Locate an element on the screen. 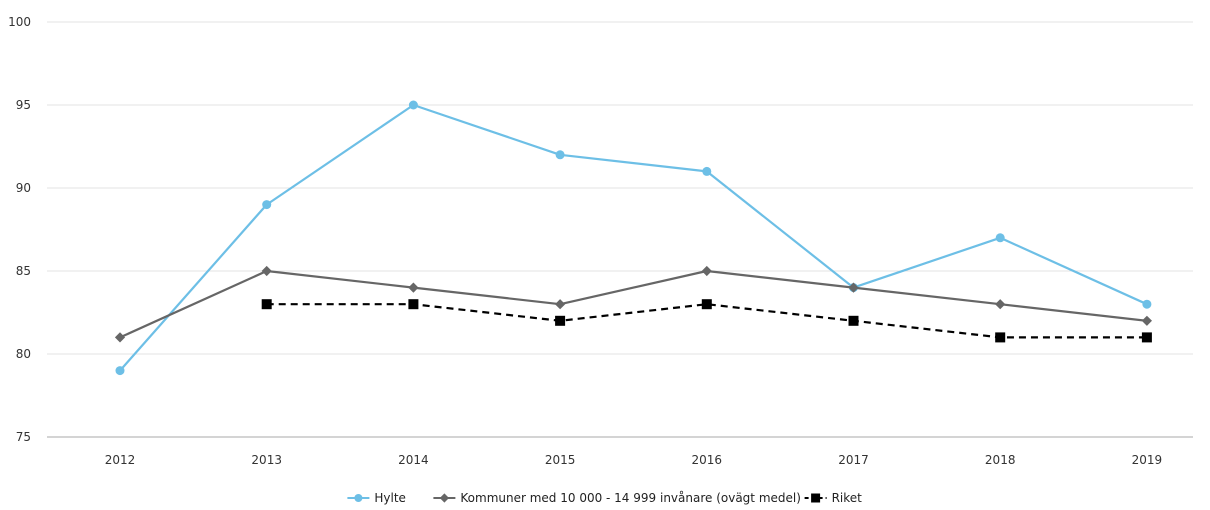  legend-item-1: Hylte is located at coordinates (376, 498).